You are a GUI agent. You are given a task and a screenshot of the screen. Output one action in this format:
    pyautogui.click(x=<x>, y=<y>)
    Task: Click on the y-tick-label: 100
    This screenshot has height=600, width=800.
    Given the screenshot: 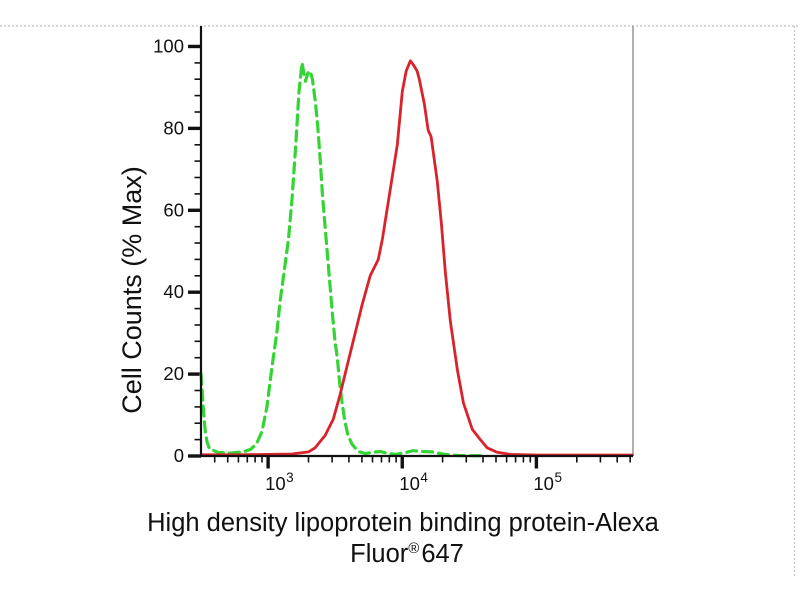 What is the action you would take?
    pyautogui.click(x=168, y=46)
    